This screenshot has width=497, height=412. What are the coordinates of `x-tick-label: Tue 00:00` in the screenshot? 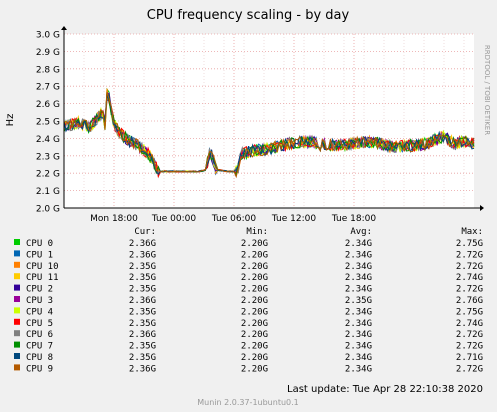 It's located at (173, 219).